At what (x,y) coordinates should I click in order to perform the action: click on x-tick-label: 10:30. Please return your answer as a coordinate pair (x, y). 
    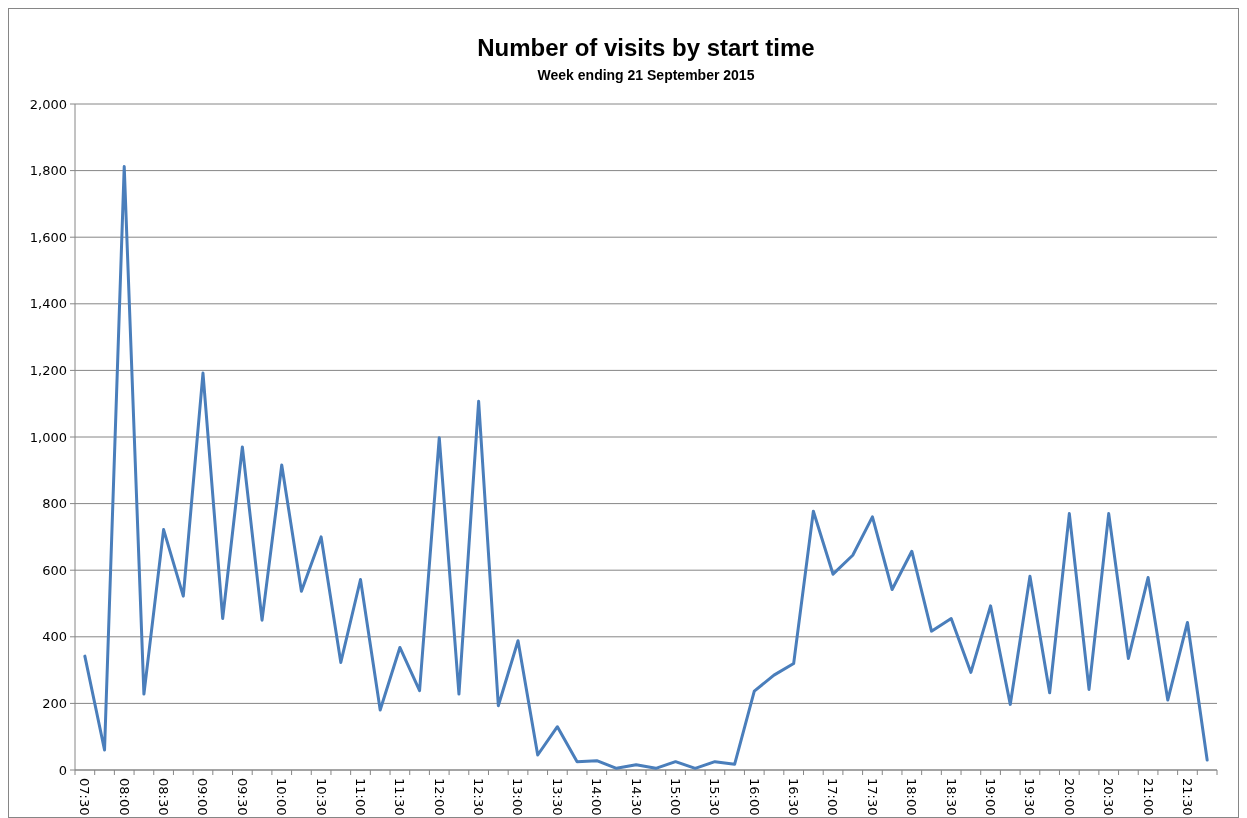
    Looking at the image, I should click on (321, 797).